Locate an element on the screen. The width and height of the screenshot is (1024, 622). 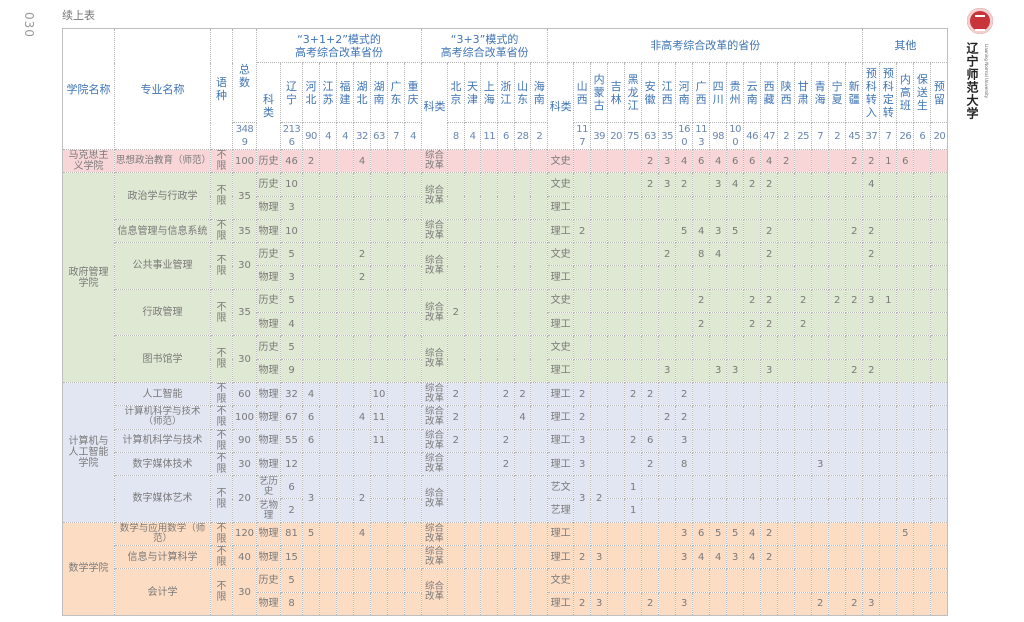
group-non-reform-header: 非高考综合改革的省份 is located at coordinates (705, 45).